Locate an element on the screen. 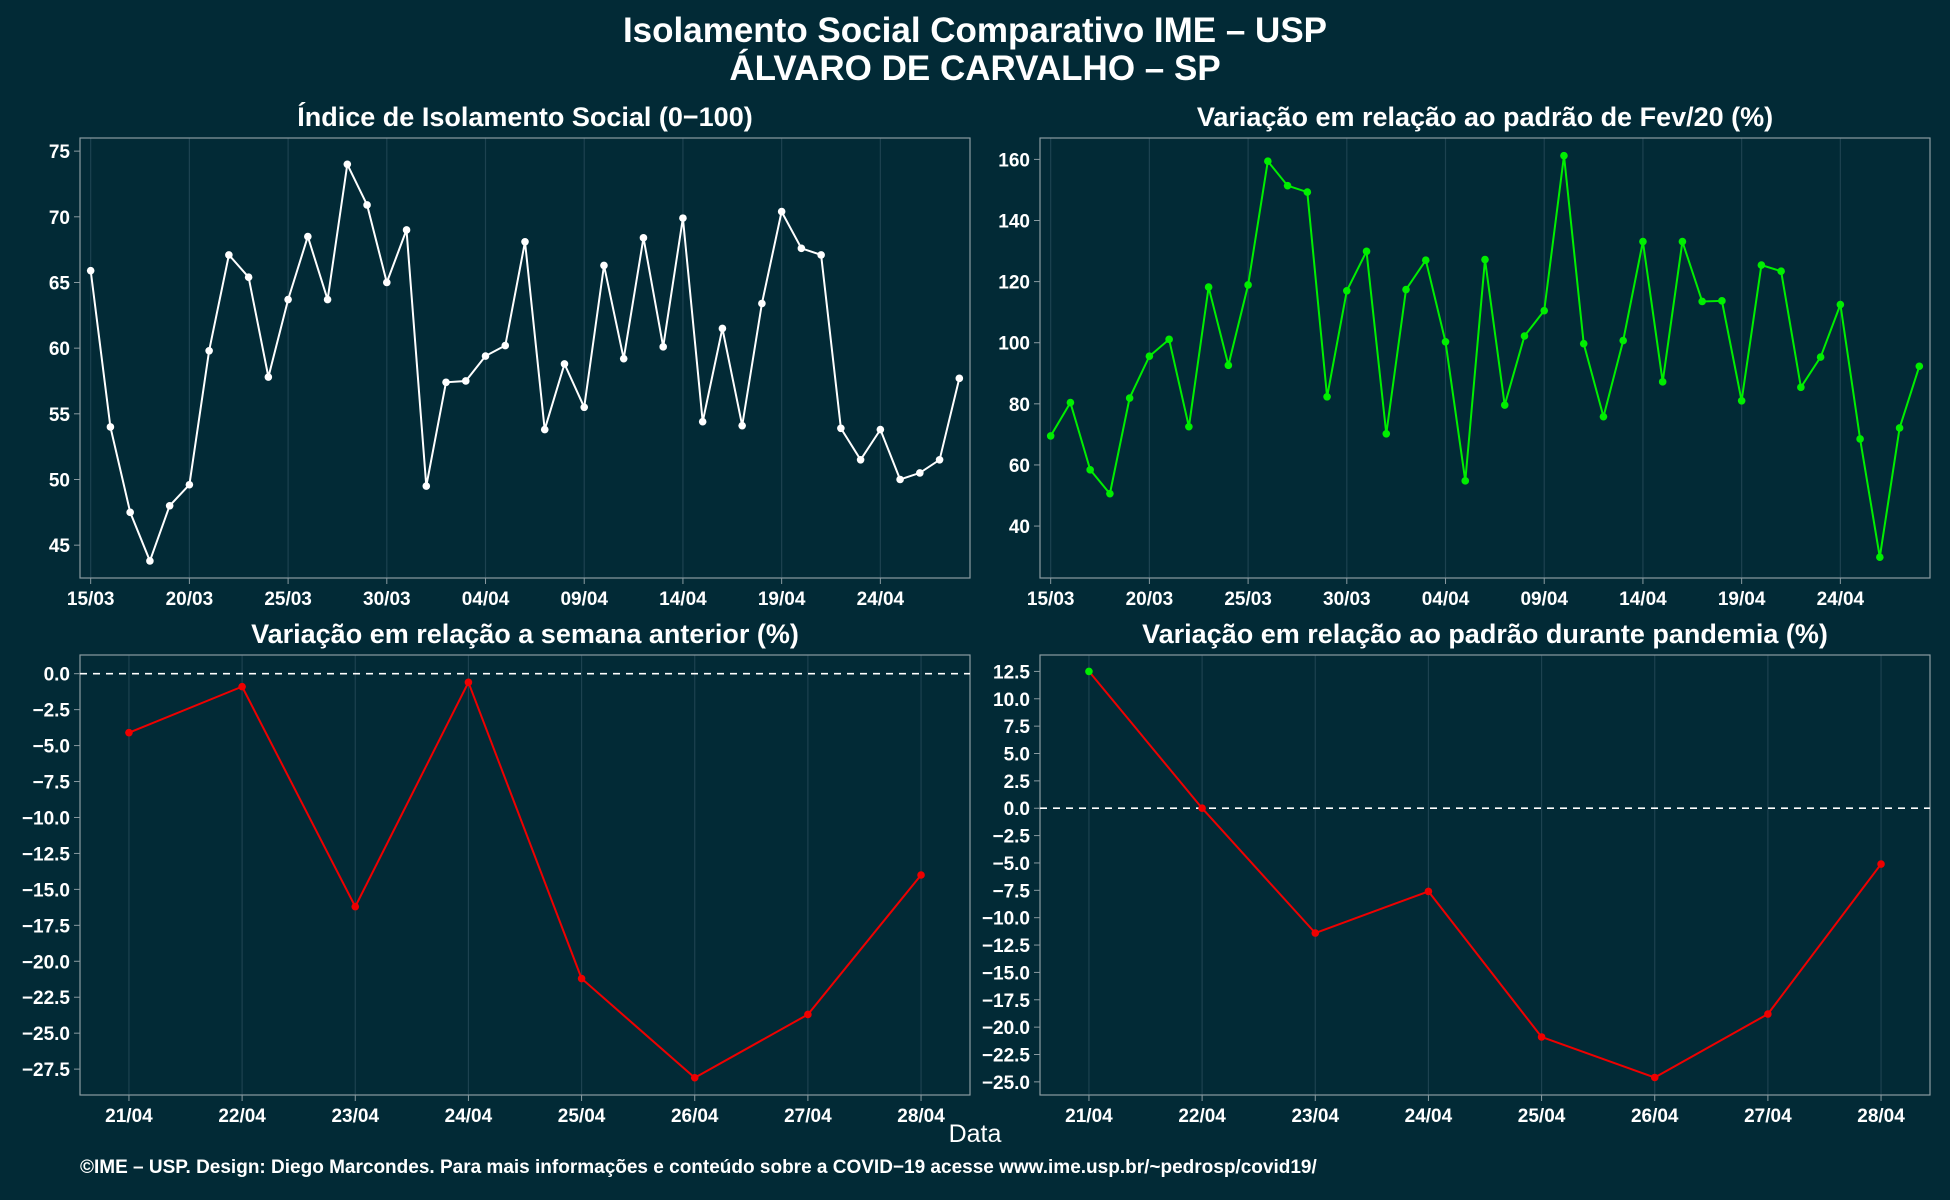  isolamento-ytick-label: 70 is located at coordinates (59, 218).